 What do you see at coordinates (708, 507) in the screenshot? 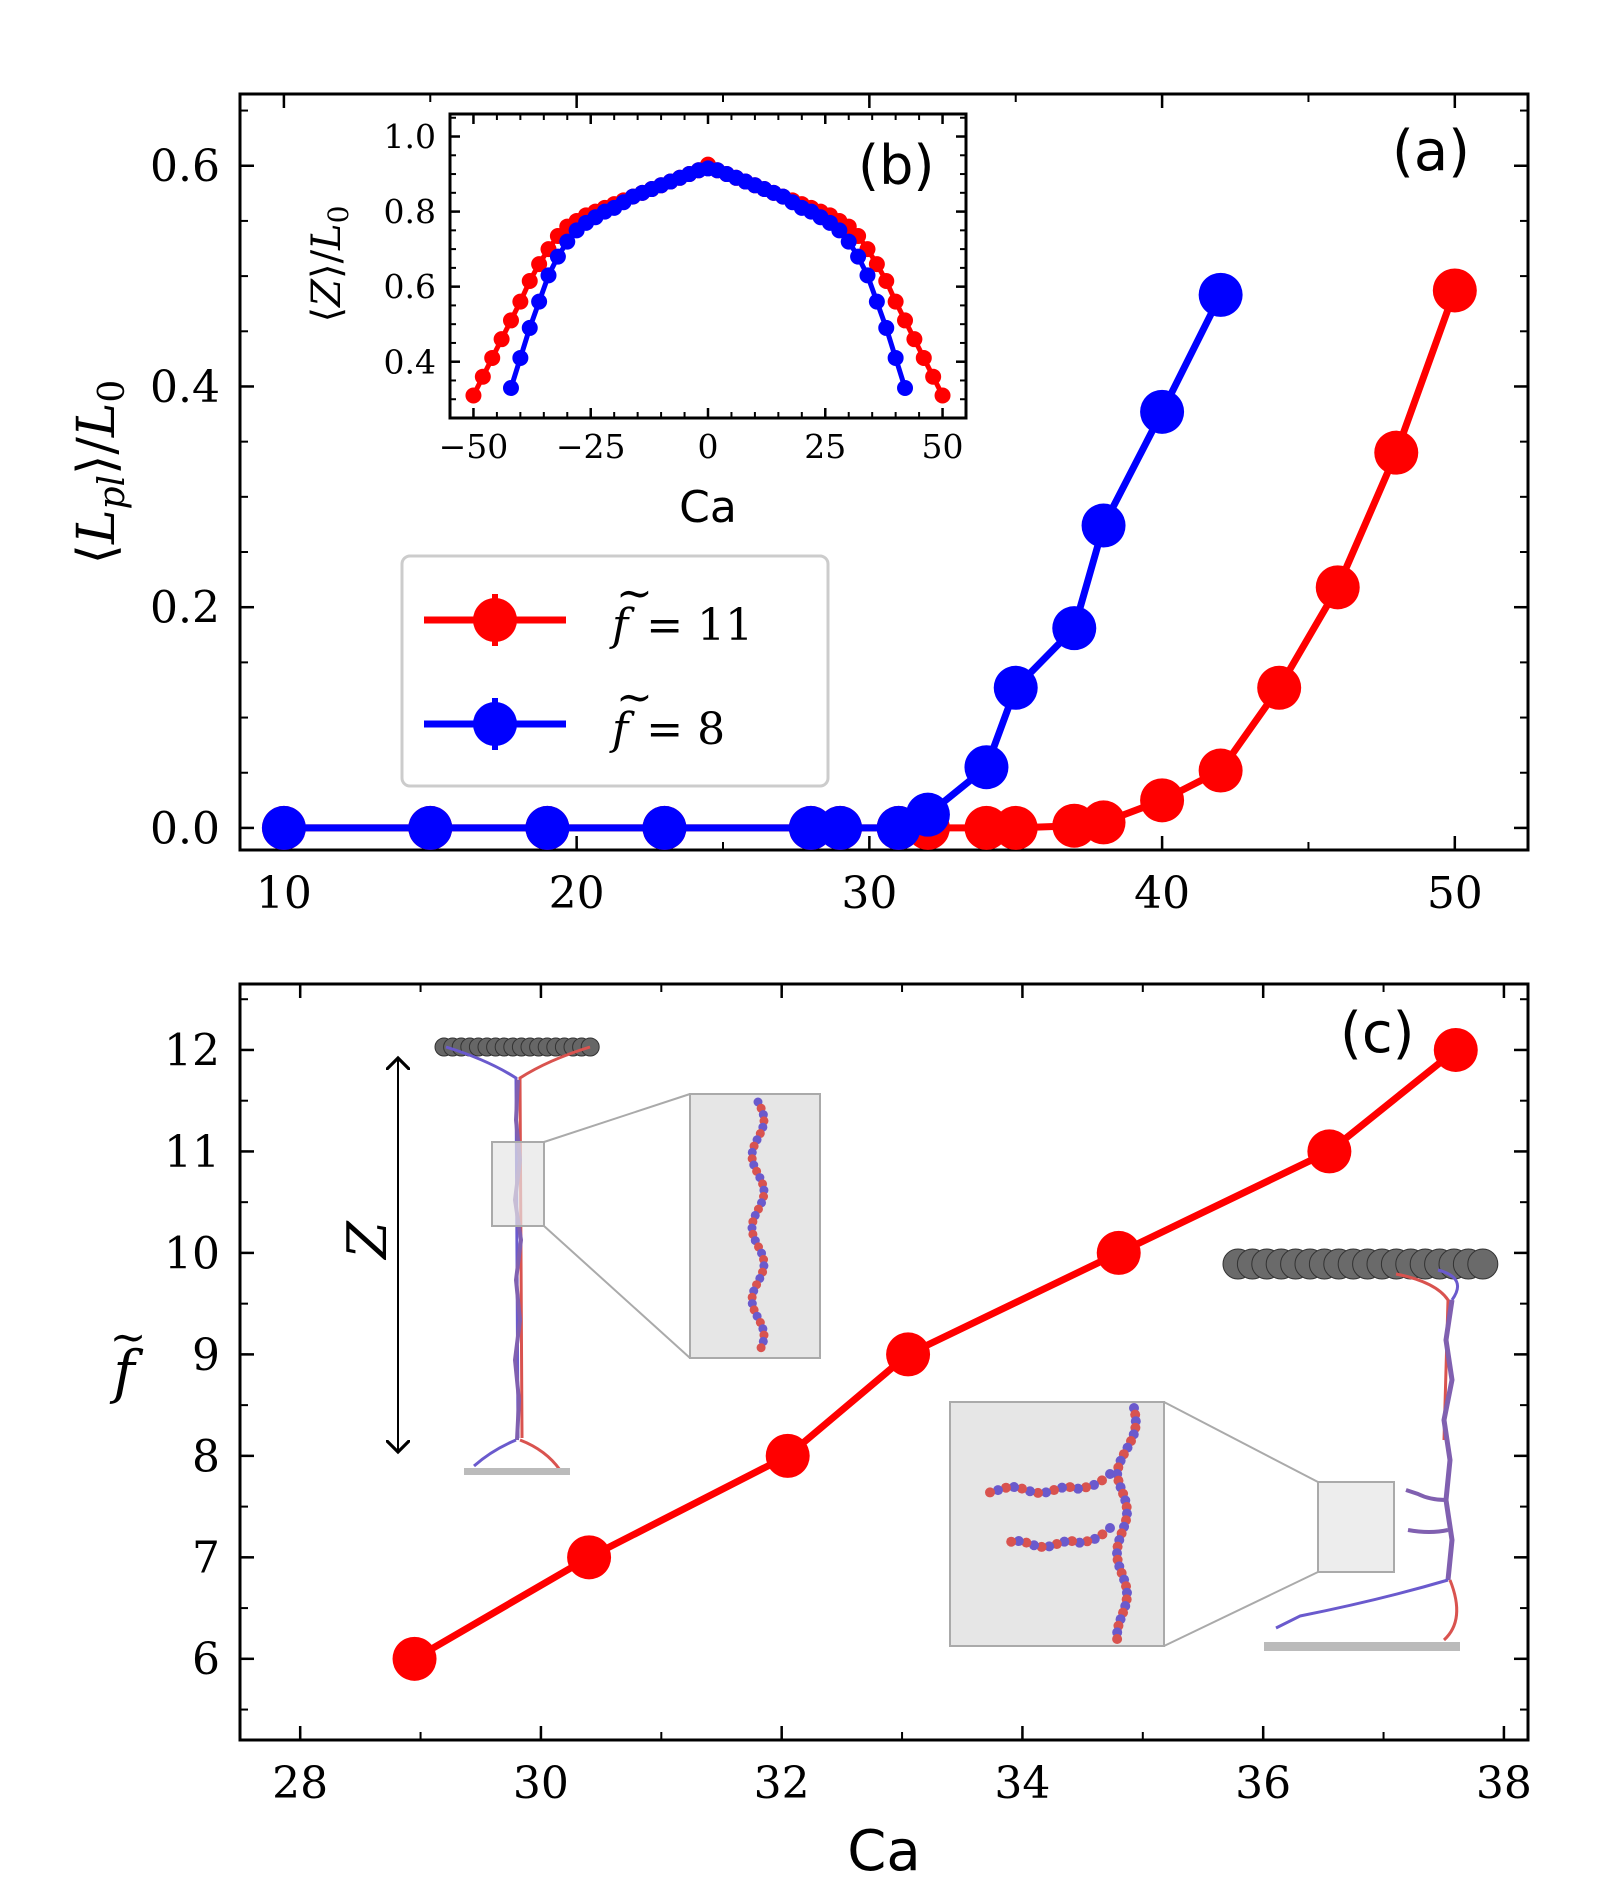
I see `panel-b-xlabel: Ca` at bounding box center [708, 507].